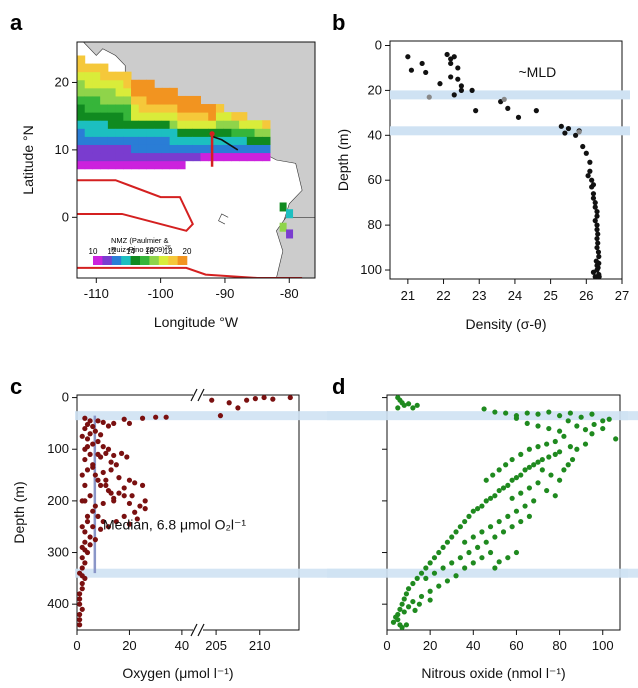  Describe the element at coordinates (149, 251) in the screenshot. I see `legend-tick: 16` at that location.